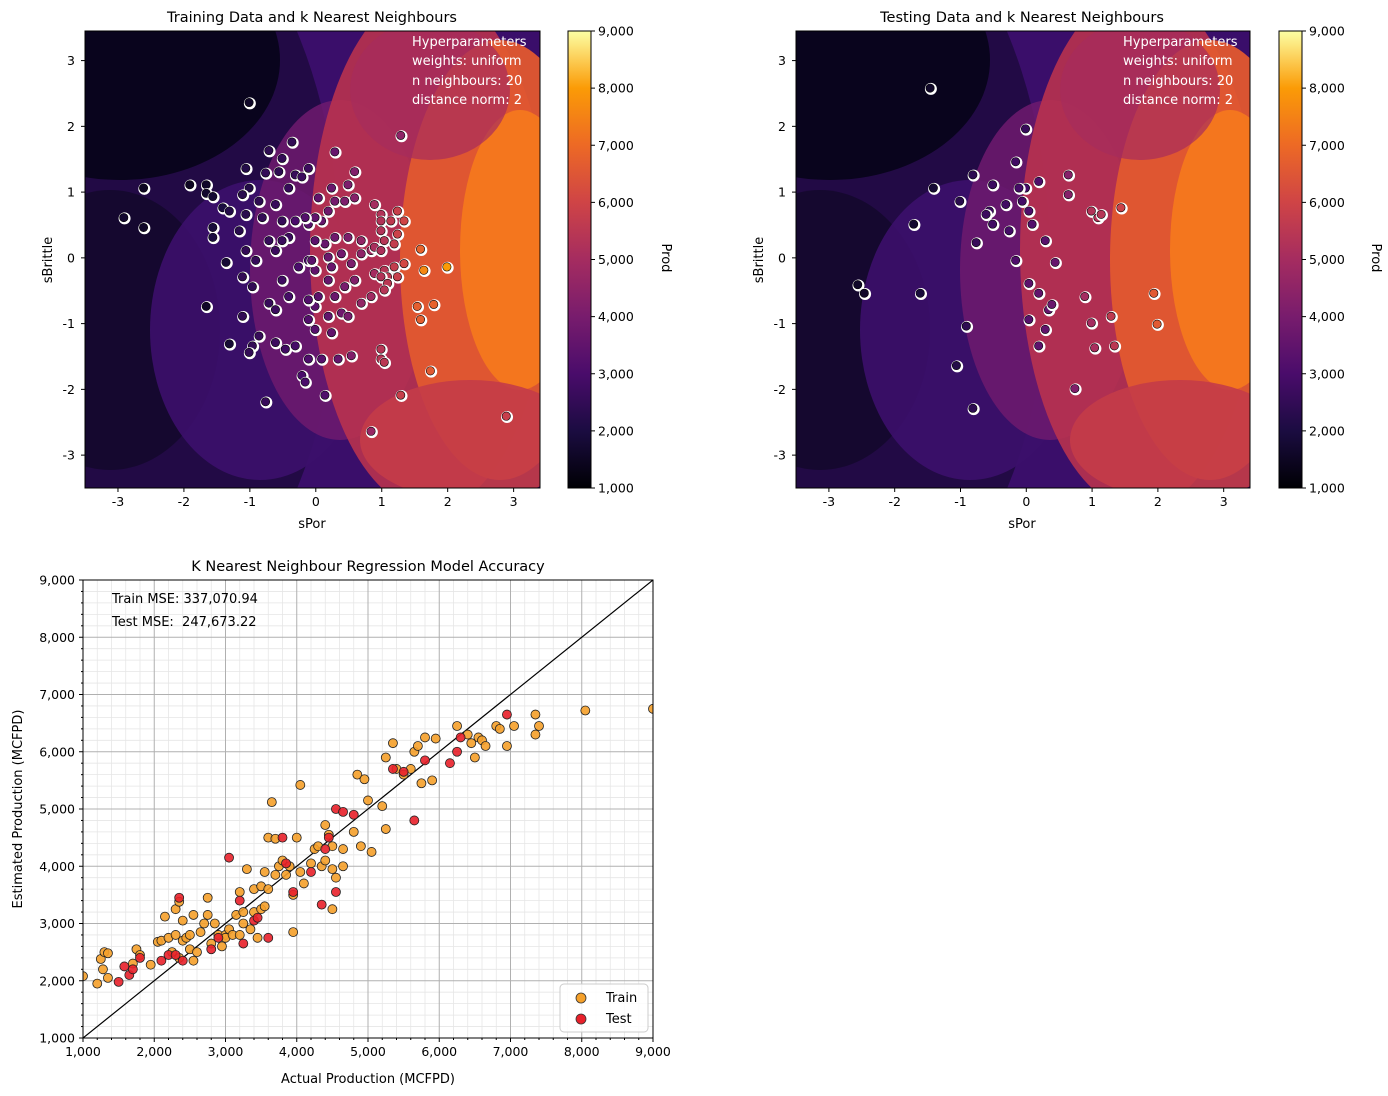  What do you see at coordinates (1327, 88) in the screenshot?
I see `colorbar-tick-label: 8,000` at bounding box center [1327, 88].